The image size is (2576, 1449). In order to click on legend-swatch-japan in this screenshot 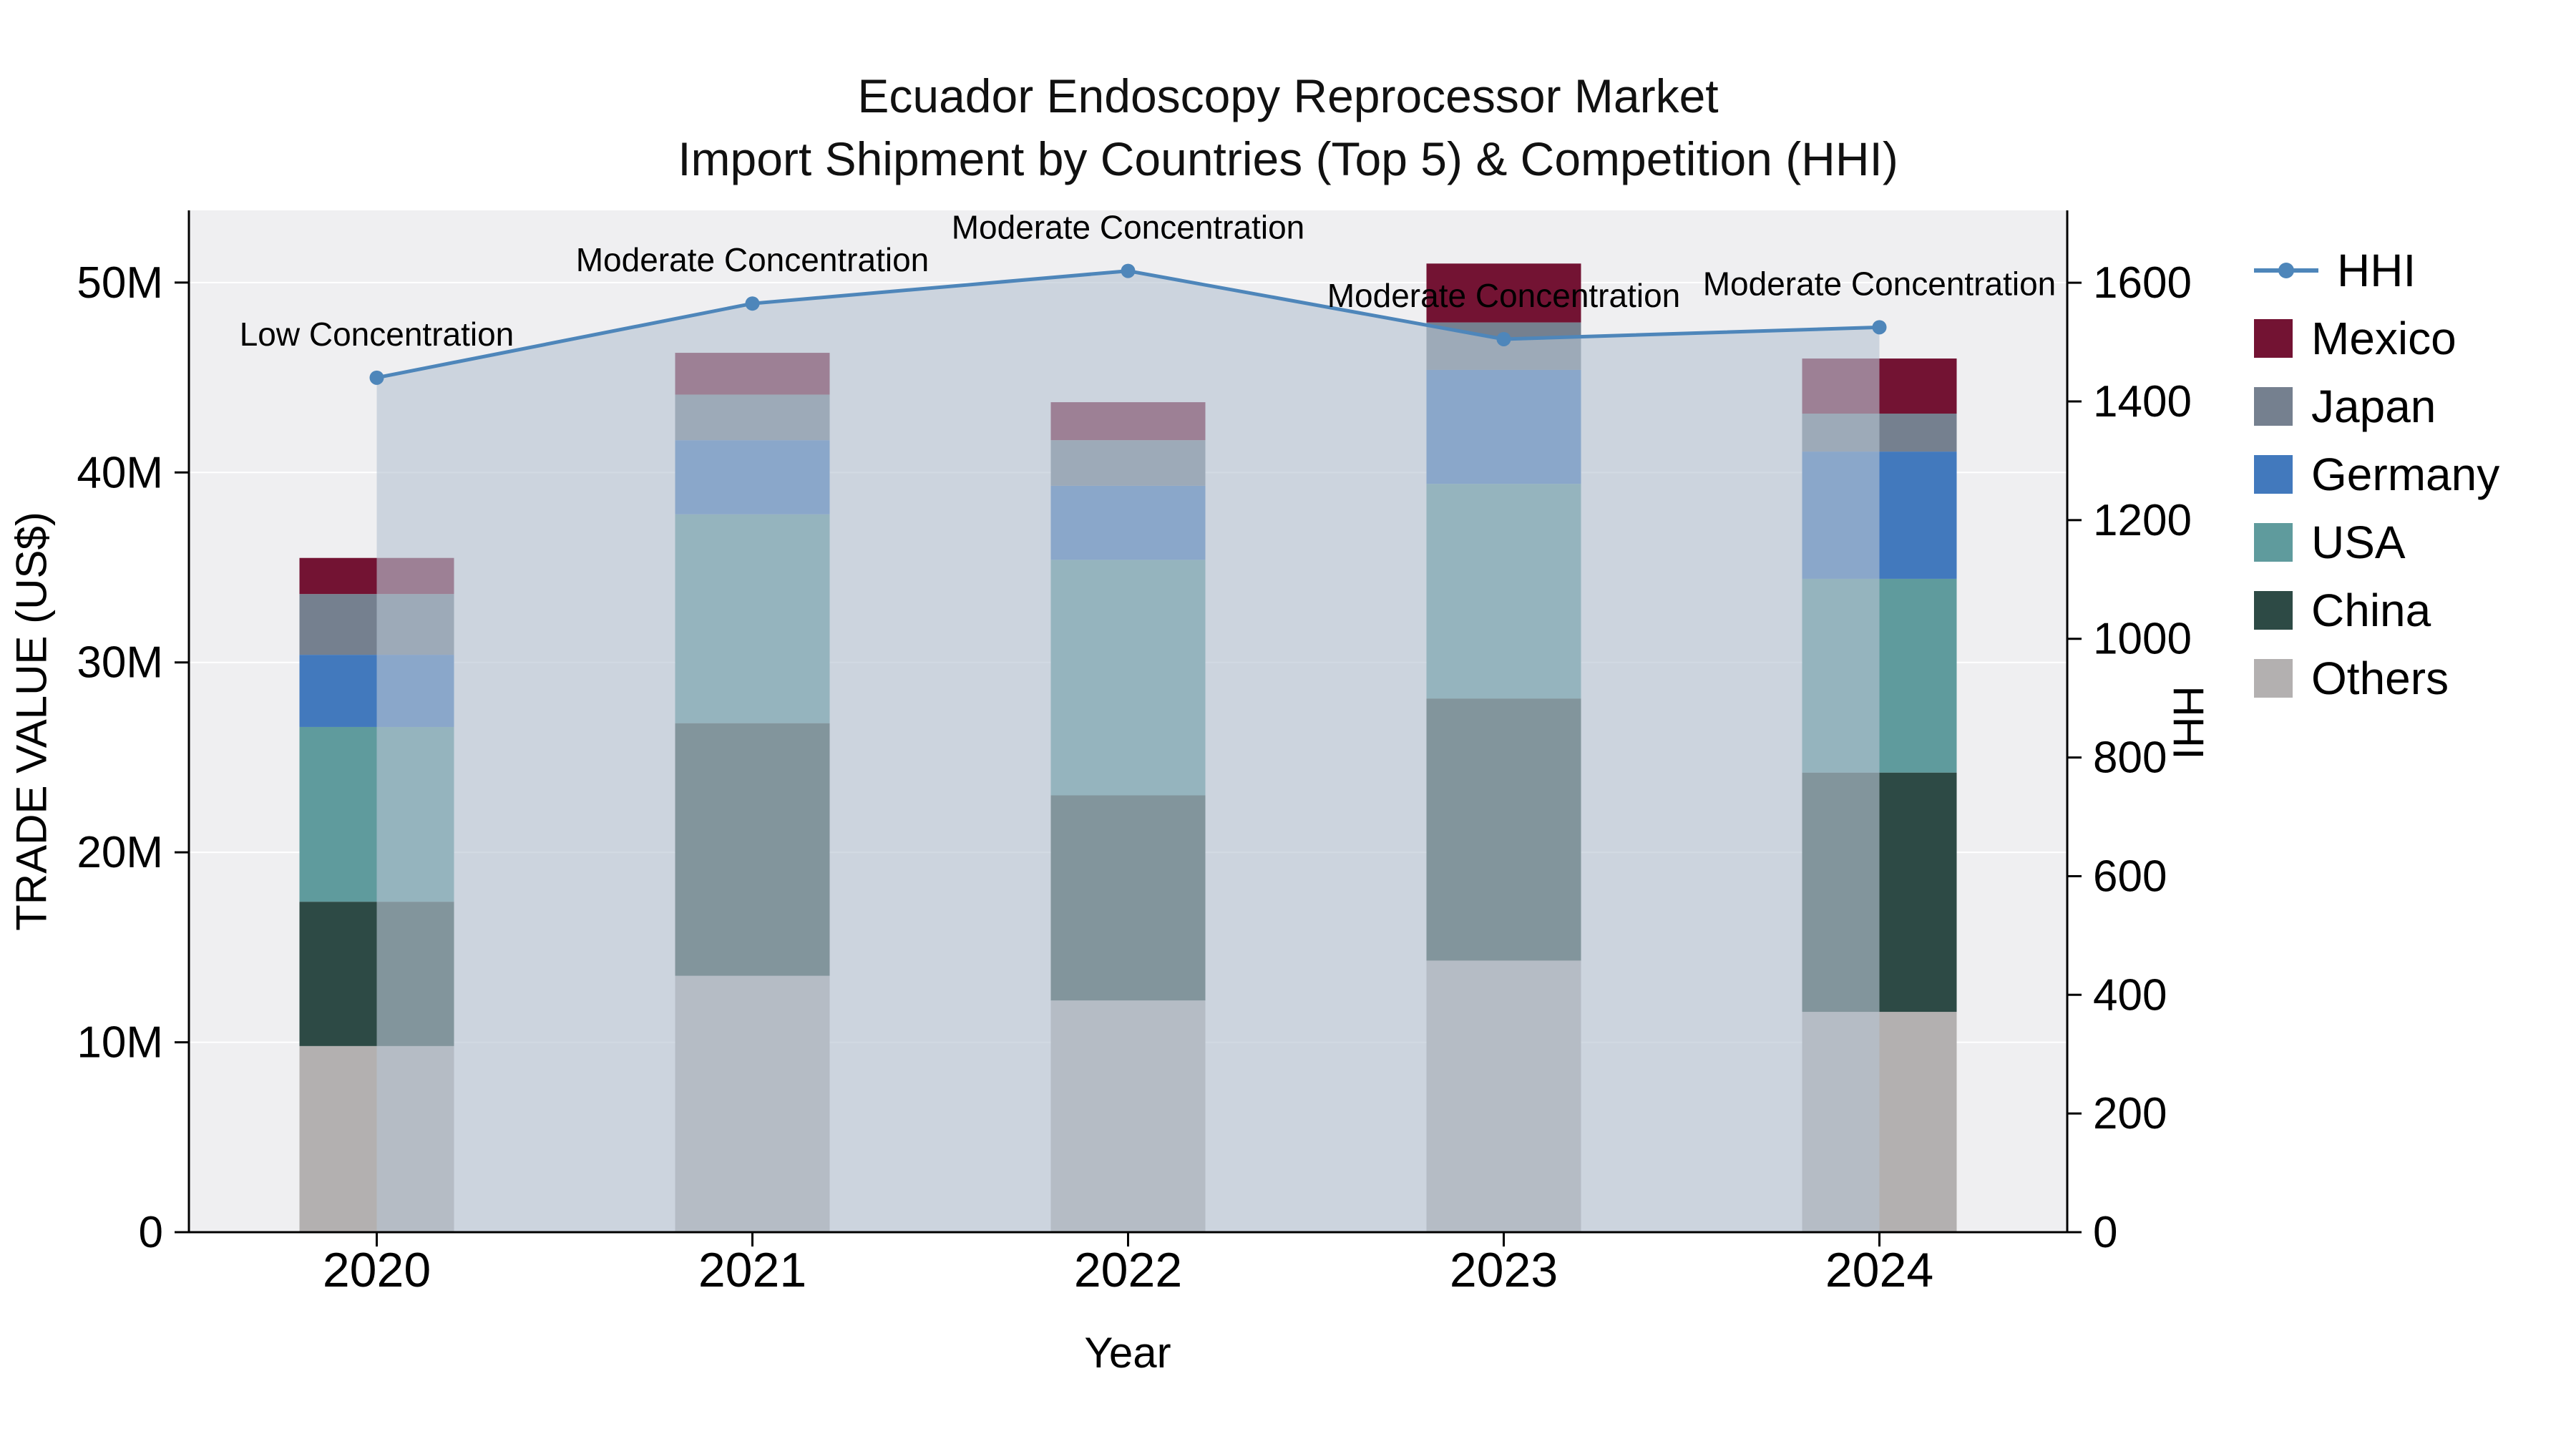, I will do `click(2273, 406)`.